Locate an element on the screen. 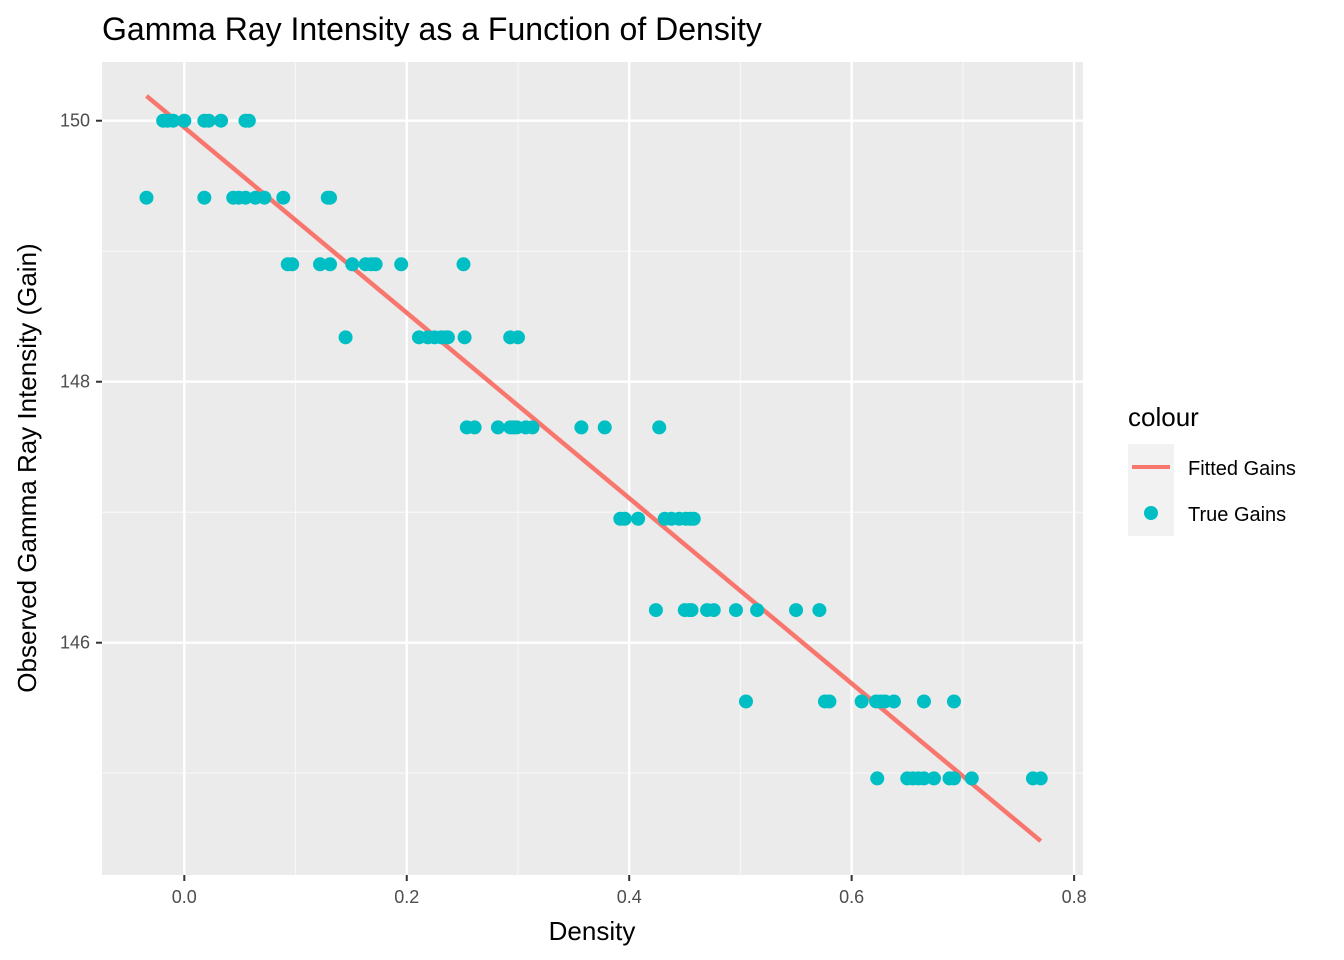 This screenshot has width=1344, height=960. x-tick-label: 0.0 is located at coordinates (184, 897).